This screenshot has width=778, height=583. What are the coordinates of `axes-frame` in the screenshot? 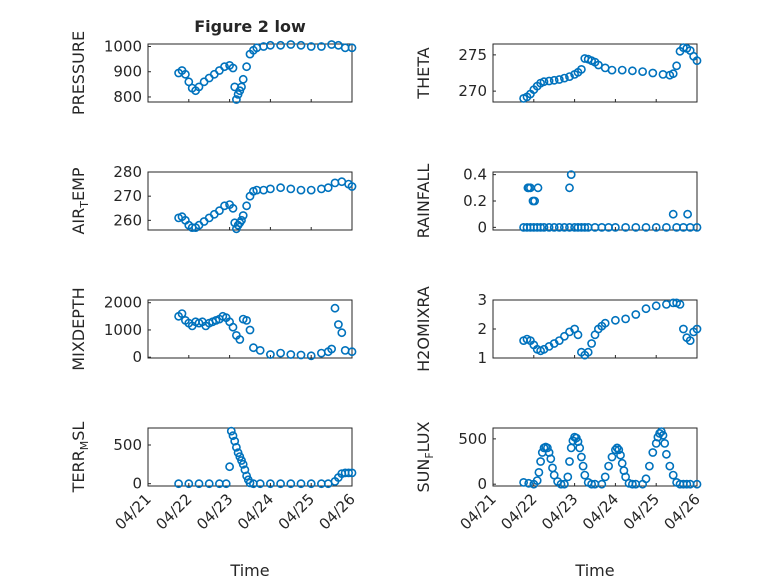 It's located at (595, 201).